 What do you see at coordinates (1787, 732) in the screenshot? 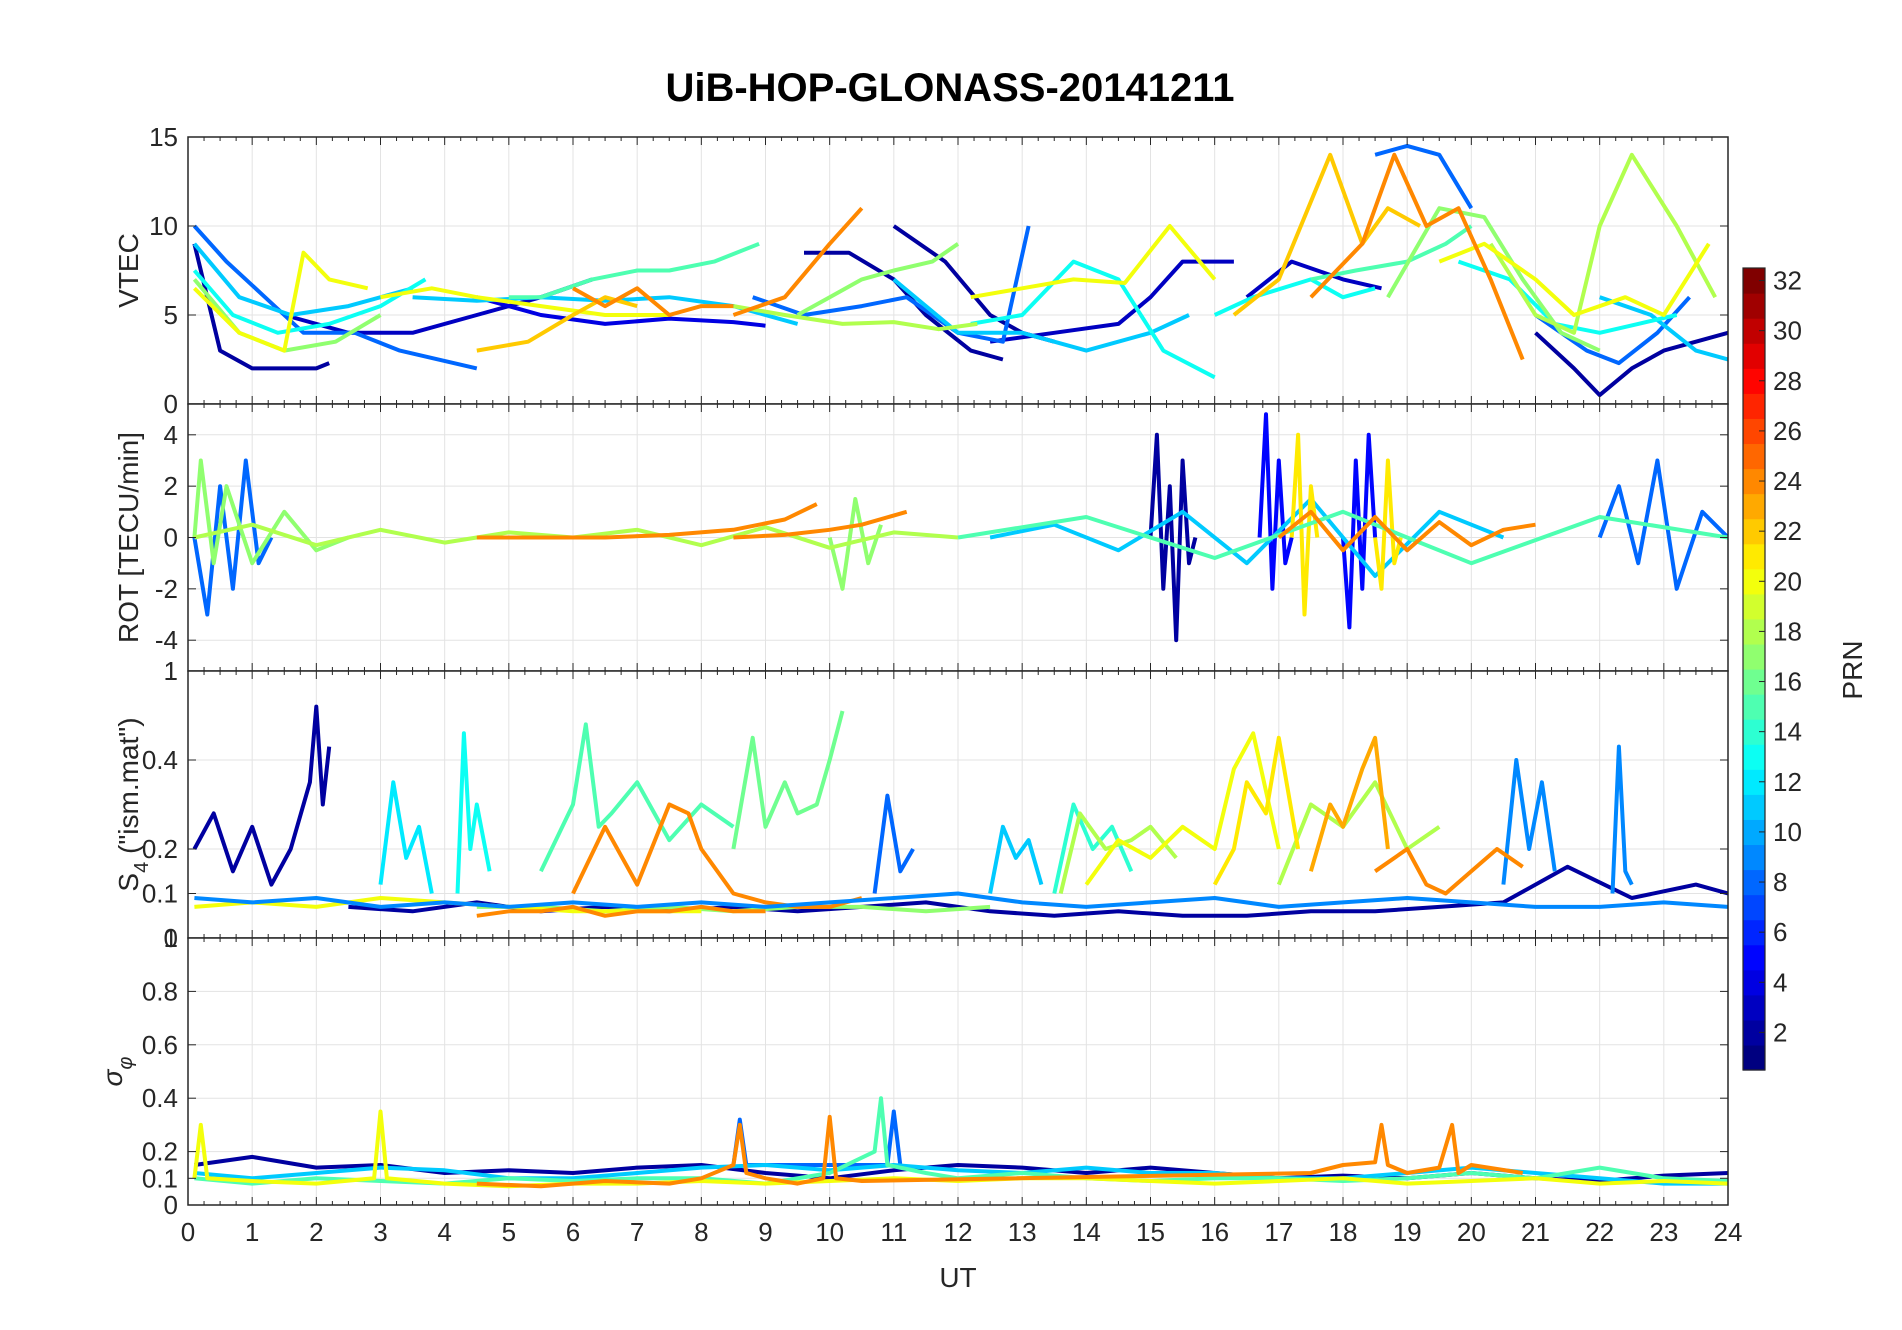
I see `colorbar-tick-label: 14` at bounding box center [1787, 732].